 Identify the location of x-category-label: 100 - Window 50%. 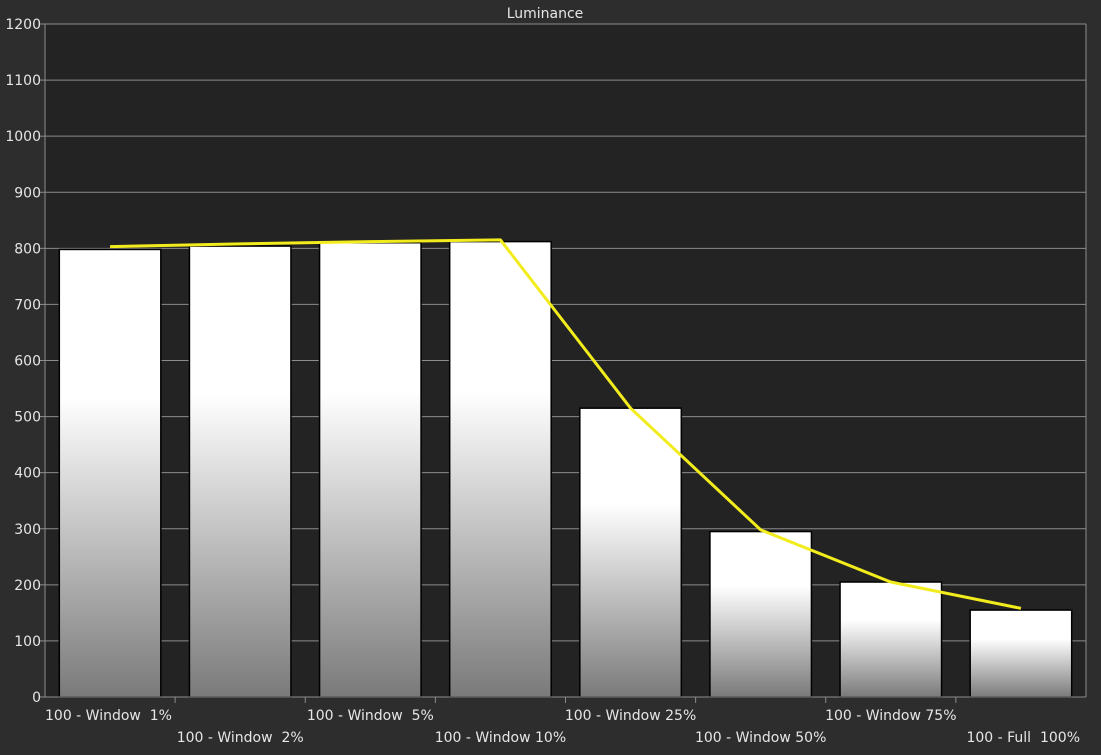
(760, 738).